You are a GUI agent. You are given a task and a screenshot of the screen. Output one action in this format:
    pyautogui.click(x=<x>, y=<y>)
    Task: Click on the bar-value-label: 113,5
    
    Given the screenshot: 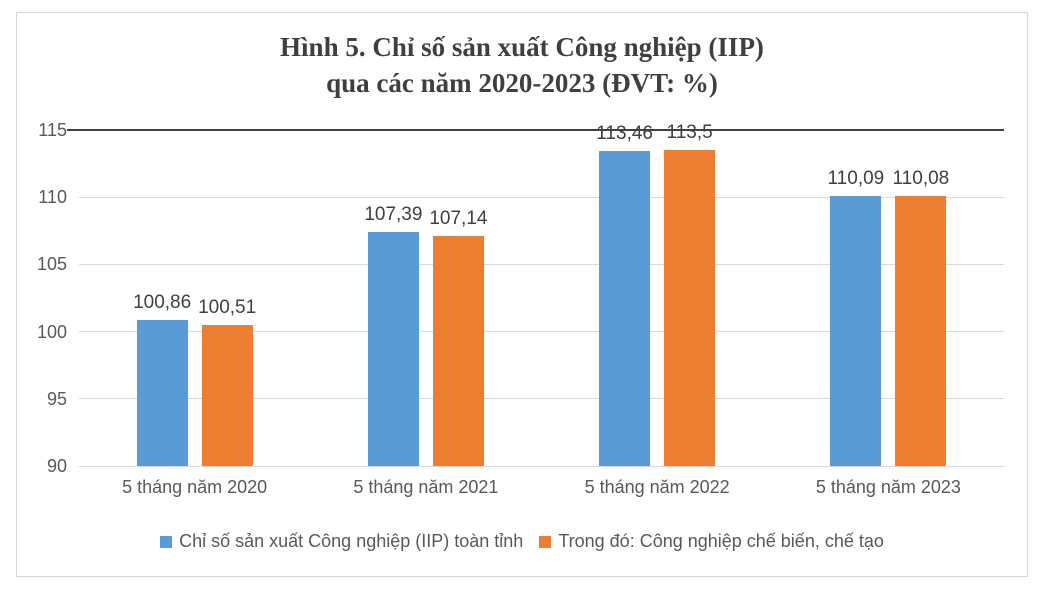 What is the action you would take?
    pyautogui.click(x=689, y=133)
    